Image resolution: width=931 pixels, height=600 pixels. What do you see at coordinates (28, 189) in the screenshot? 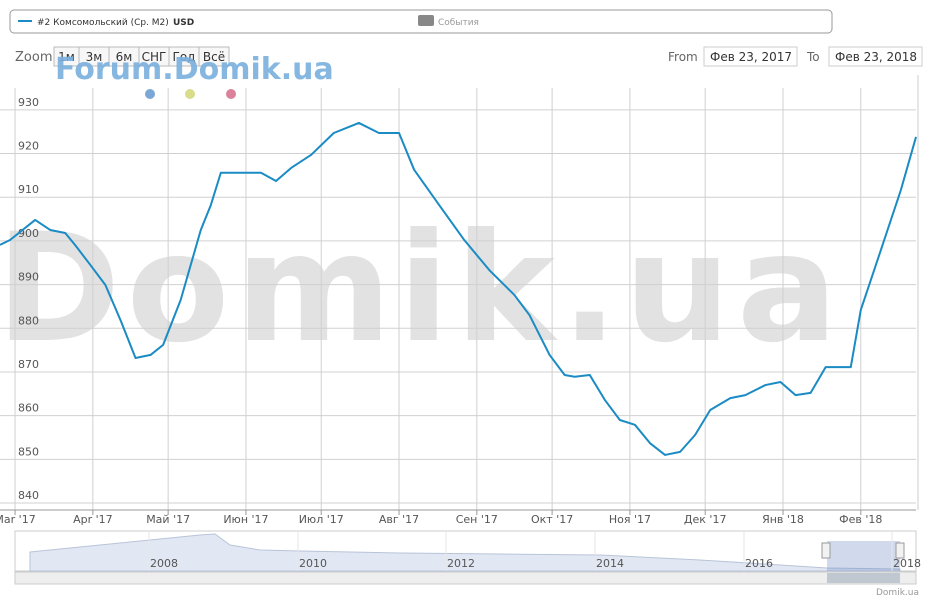
I see `y-tick-label: 910` at bounding box center [28, 189].